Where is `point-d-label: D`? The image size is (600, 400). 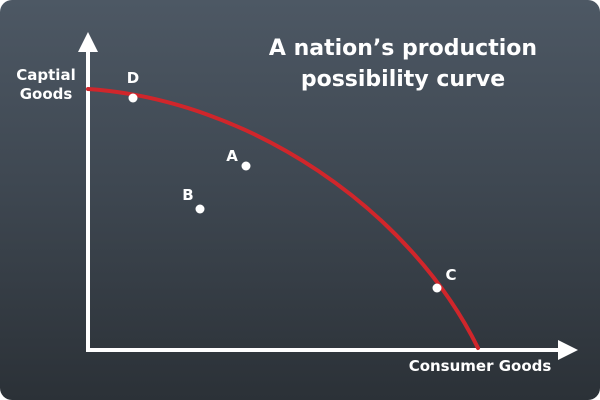 point-d-label: D is located at coordinates (133, 78).